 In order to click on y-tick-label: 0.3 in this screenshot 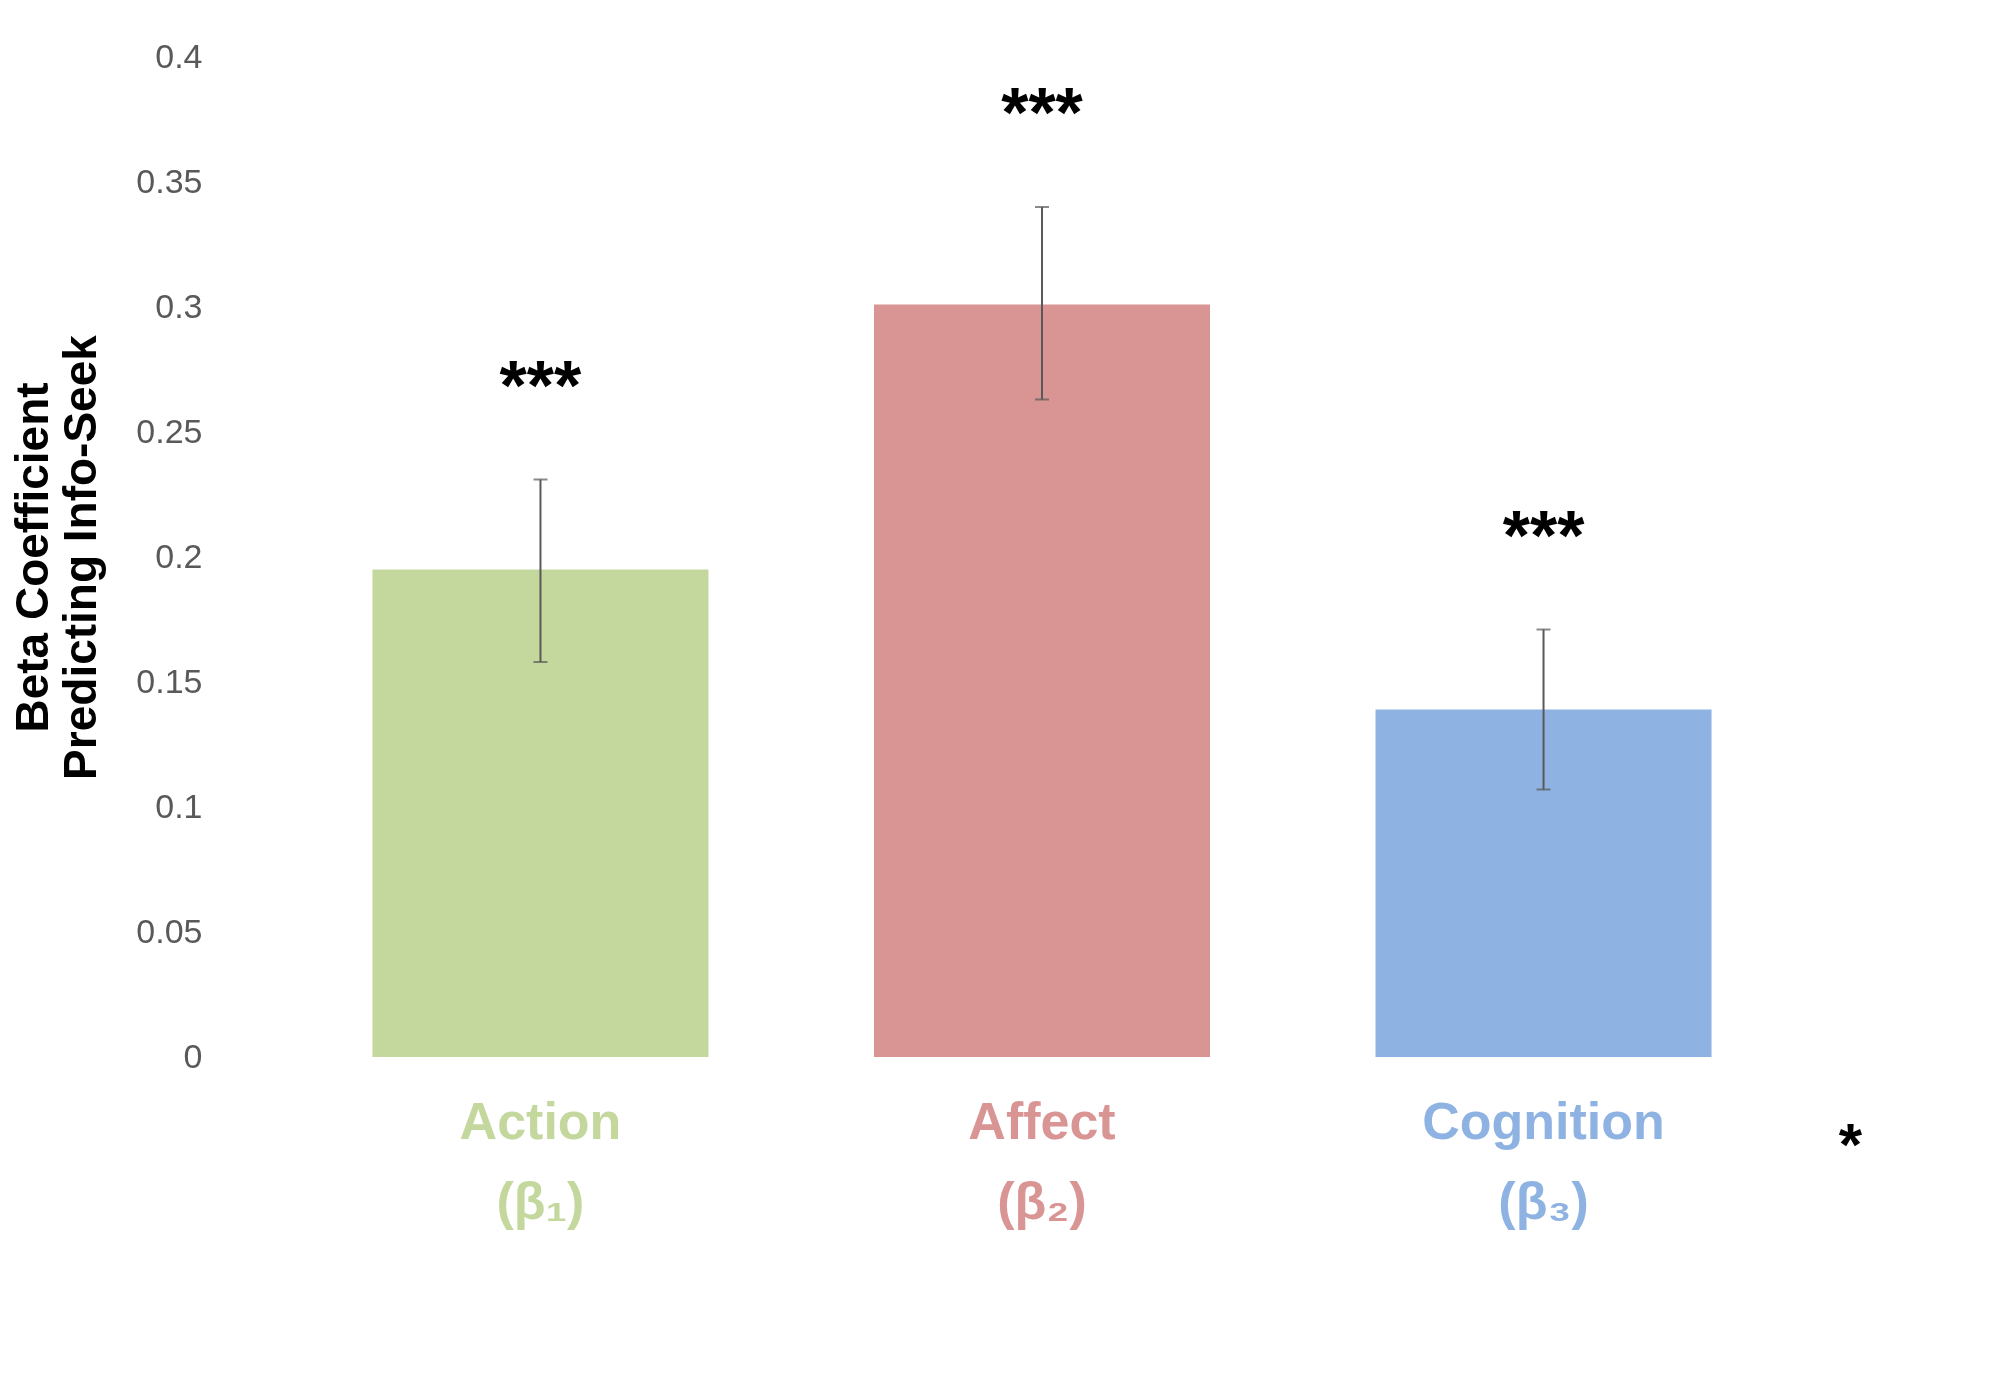, I will do `click(179, 305)`.